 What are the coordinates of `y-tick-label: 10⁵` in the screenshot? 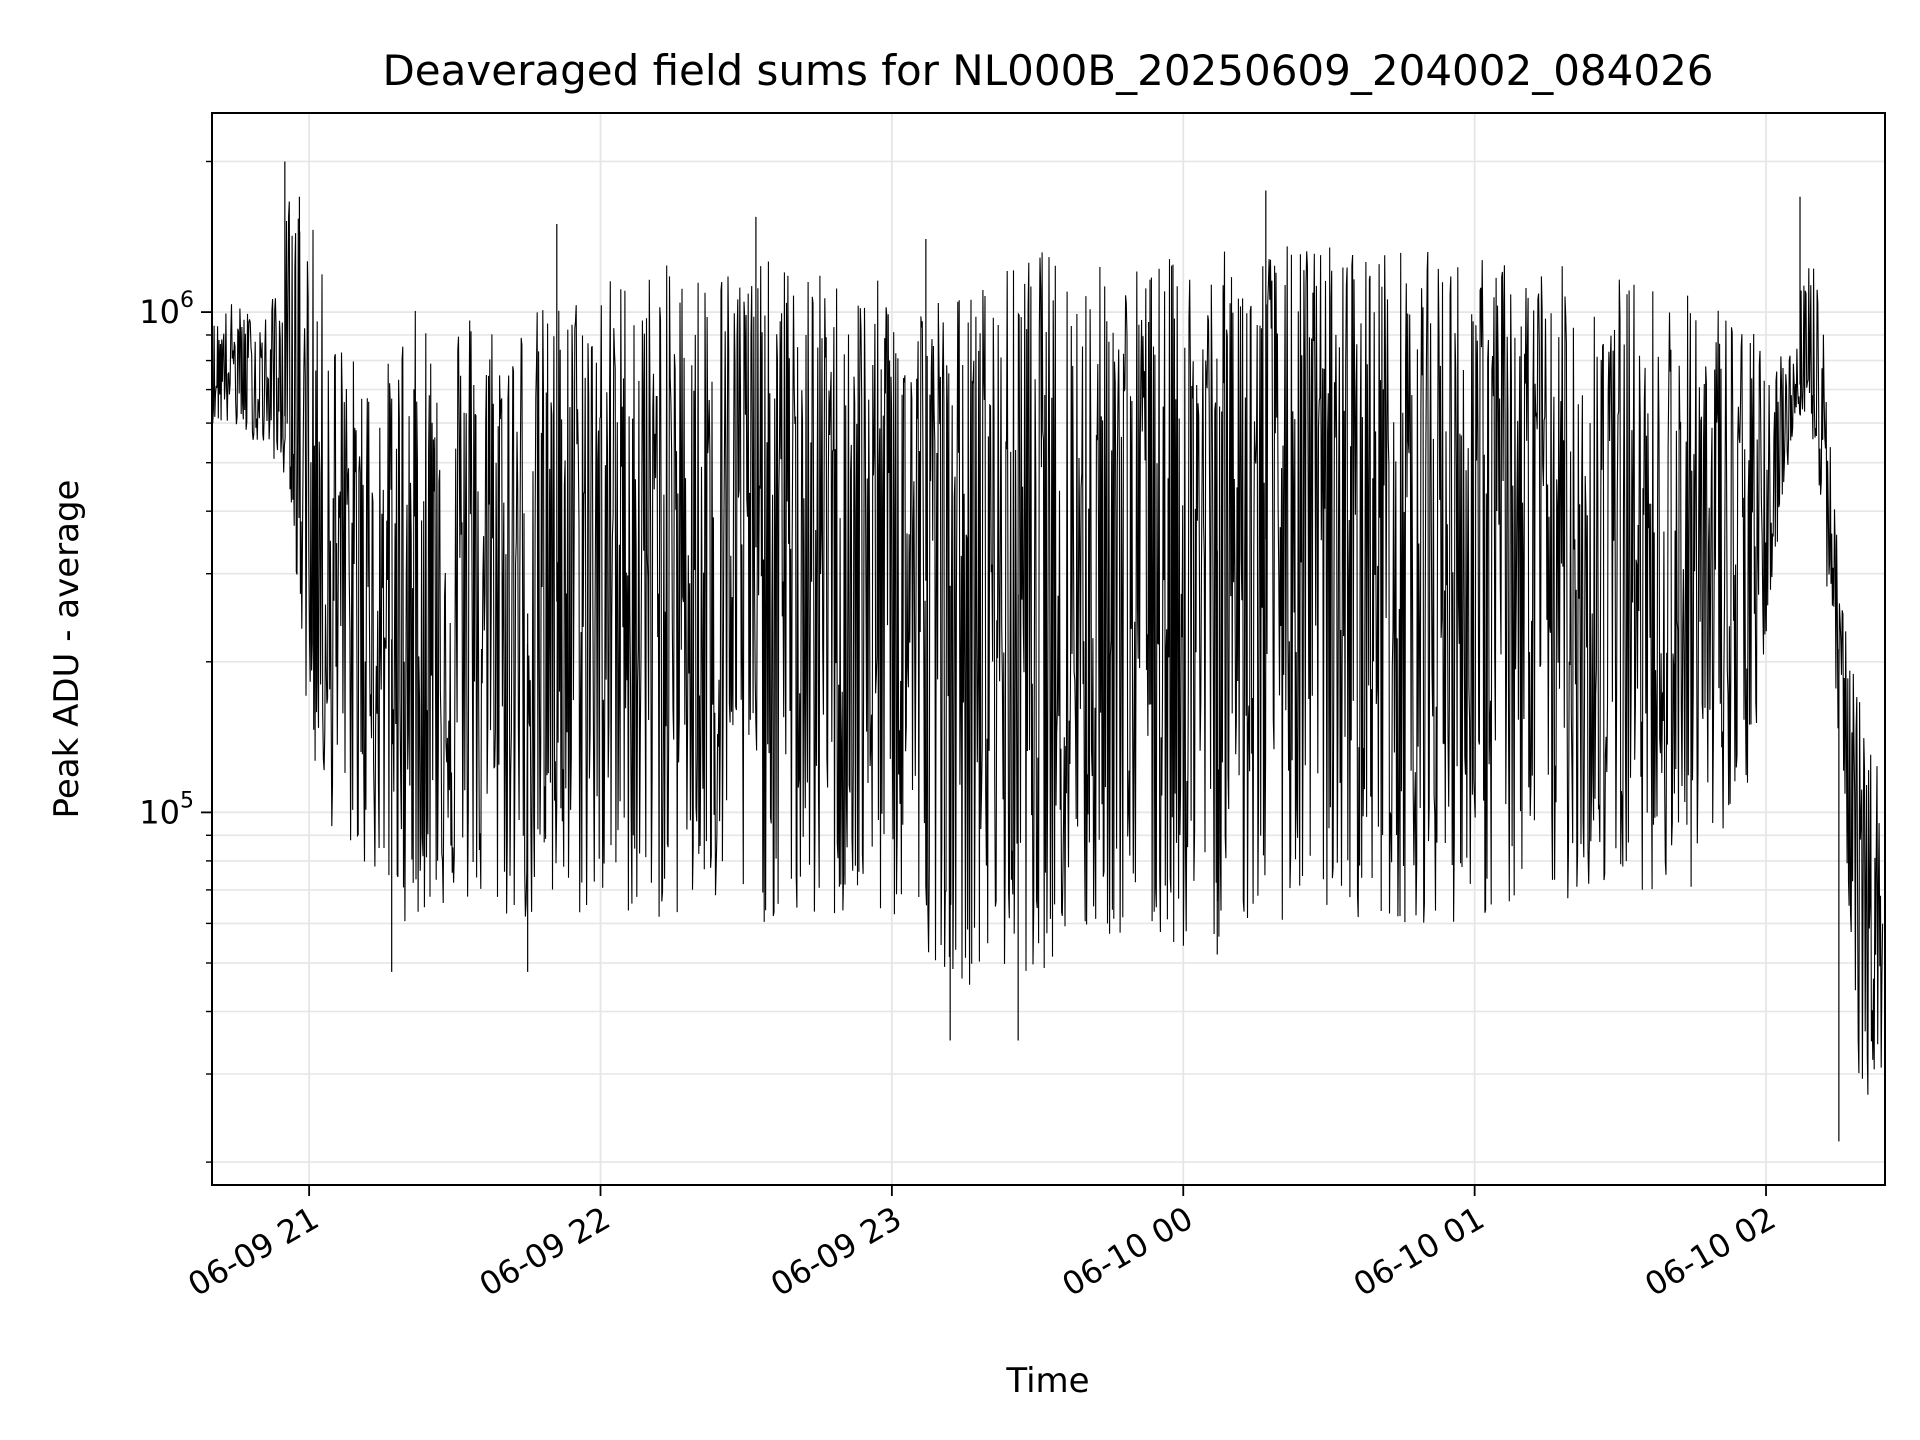 It's located at (166, 809).